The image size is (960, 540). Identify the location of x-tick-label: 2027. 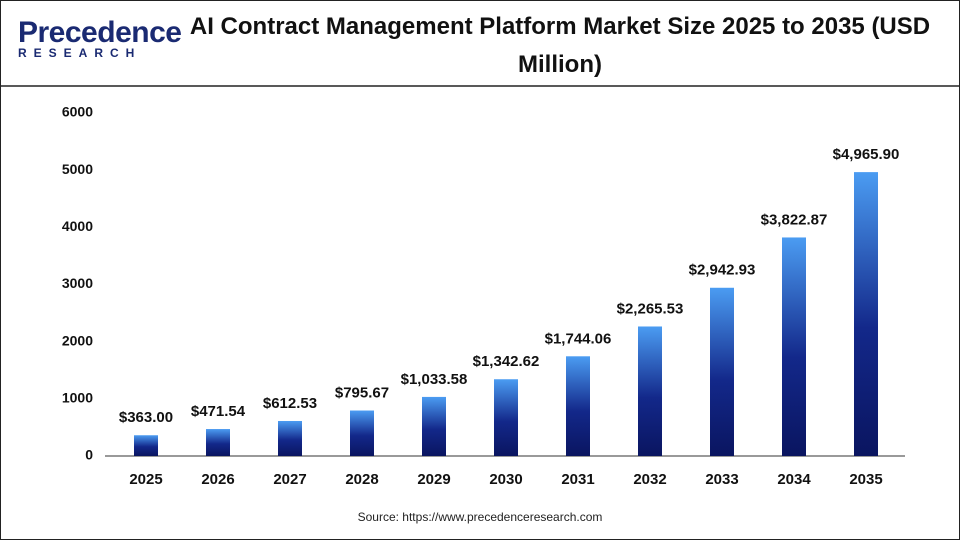
(289, 479).